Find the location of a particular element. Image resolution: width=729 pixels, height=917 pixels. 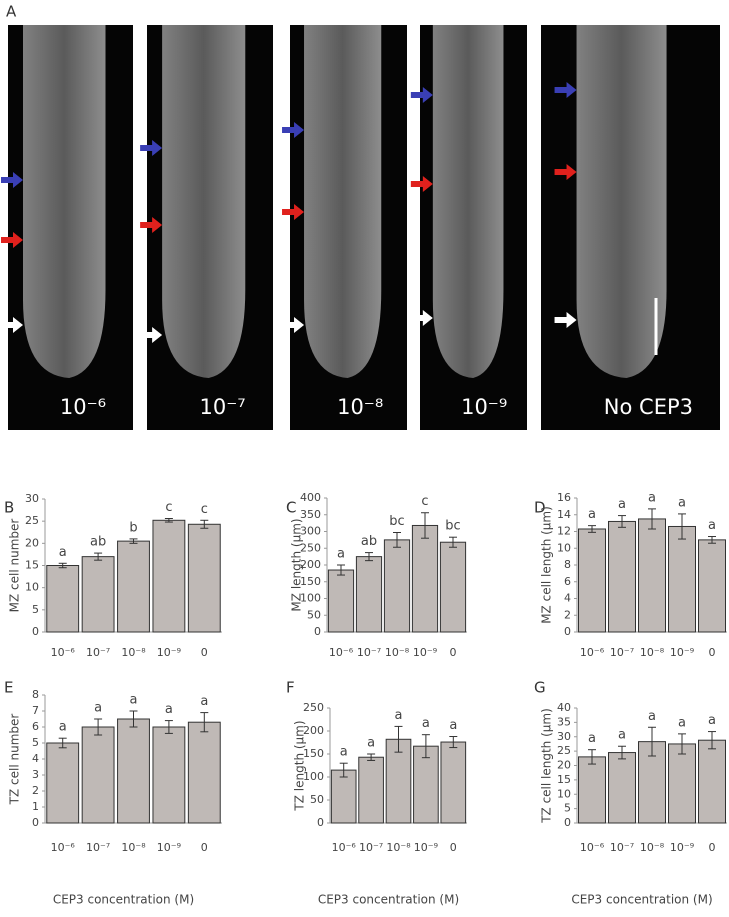

y-tick-label: 150 is located at coordinates (310, 581).